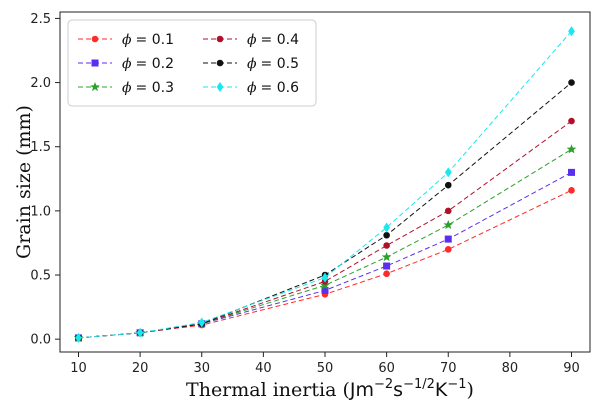 The width and height of the screenshot is (600, 412). What do you see at coordinates (155, 40) in the screenshot?
I see `legend-value: = 0.1` at bounding box center [155, 40].